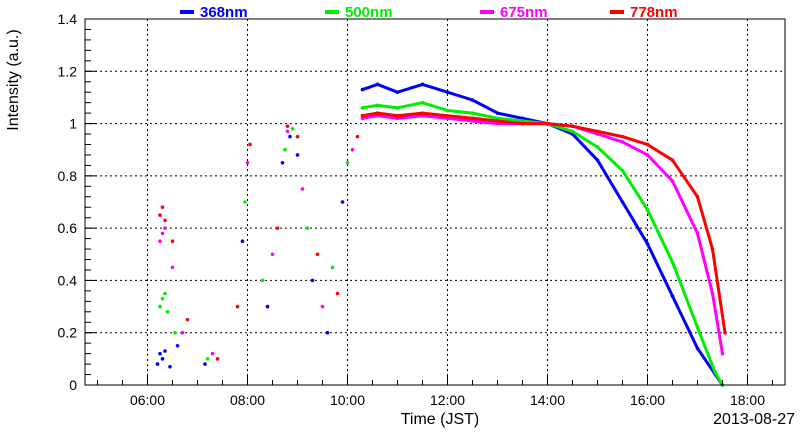 Image resolution: width=800 pixels, height=439 pixels. Describe the element at coordinates (68, 280) in the screenshot. I see `y-tick-label: 0.4` at that location.